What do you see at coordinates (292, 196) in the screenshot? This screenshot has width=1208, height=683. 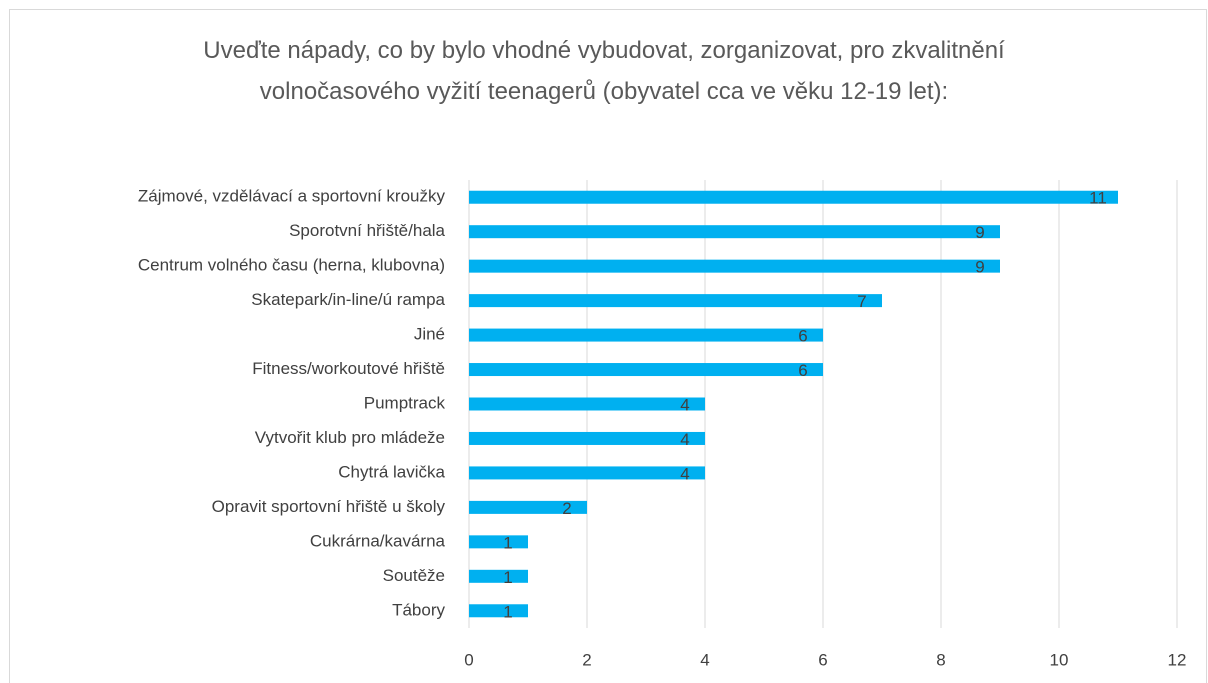 I see `y-tick-label: Zájmové, vzdělávací a sportovní kroužky` at bounding box center [292, 196].